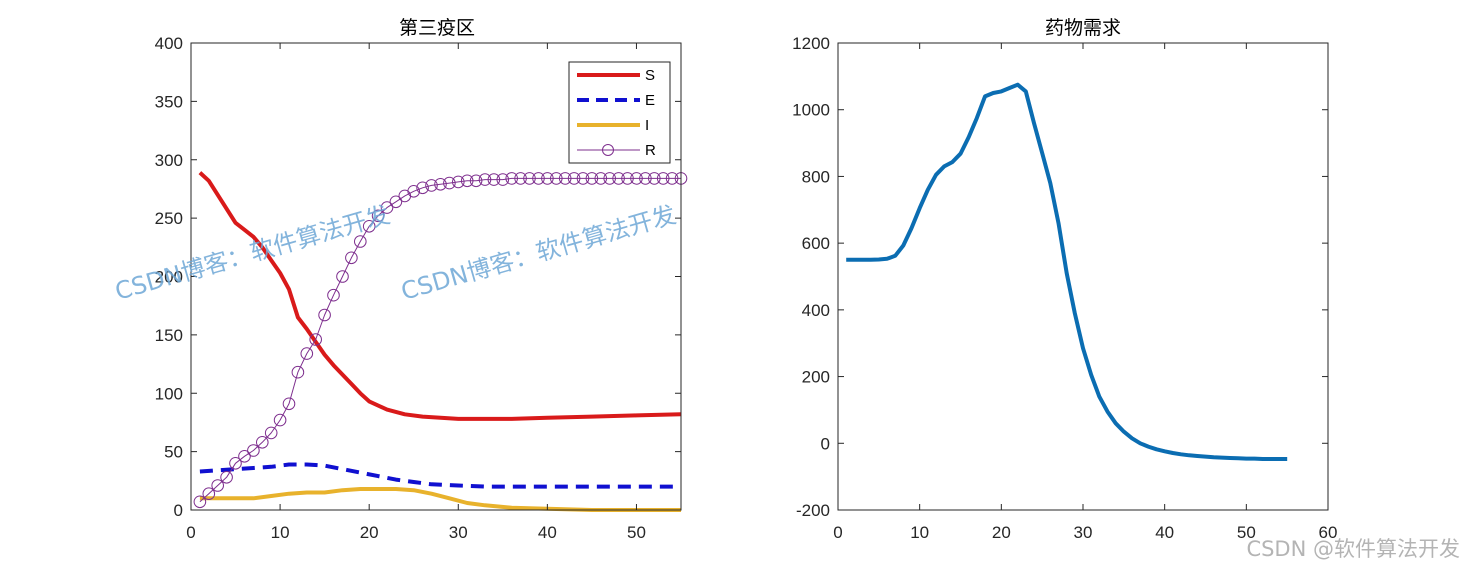 The image size is (1468, 573). I want to click on legend: S E I R, so click(619, 112).